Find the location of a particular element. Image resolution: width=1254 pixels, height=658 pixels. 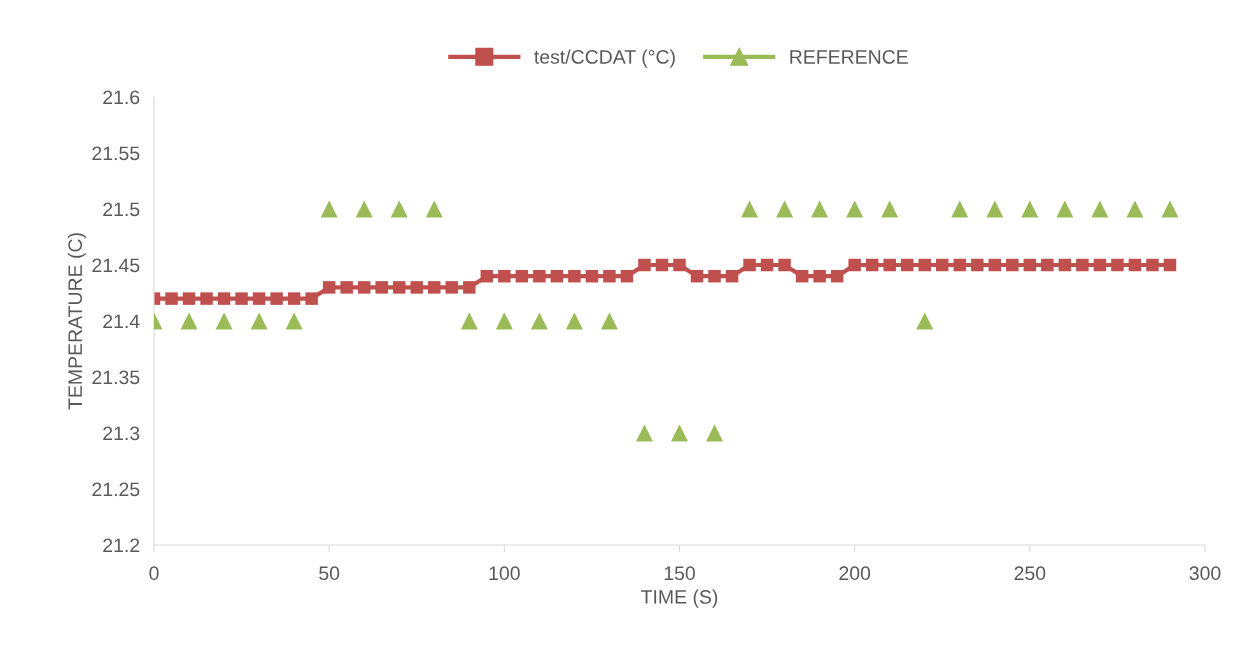

y-axis-title: TEMPERATURE (C) is located at coordinates (76, 321).